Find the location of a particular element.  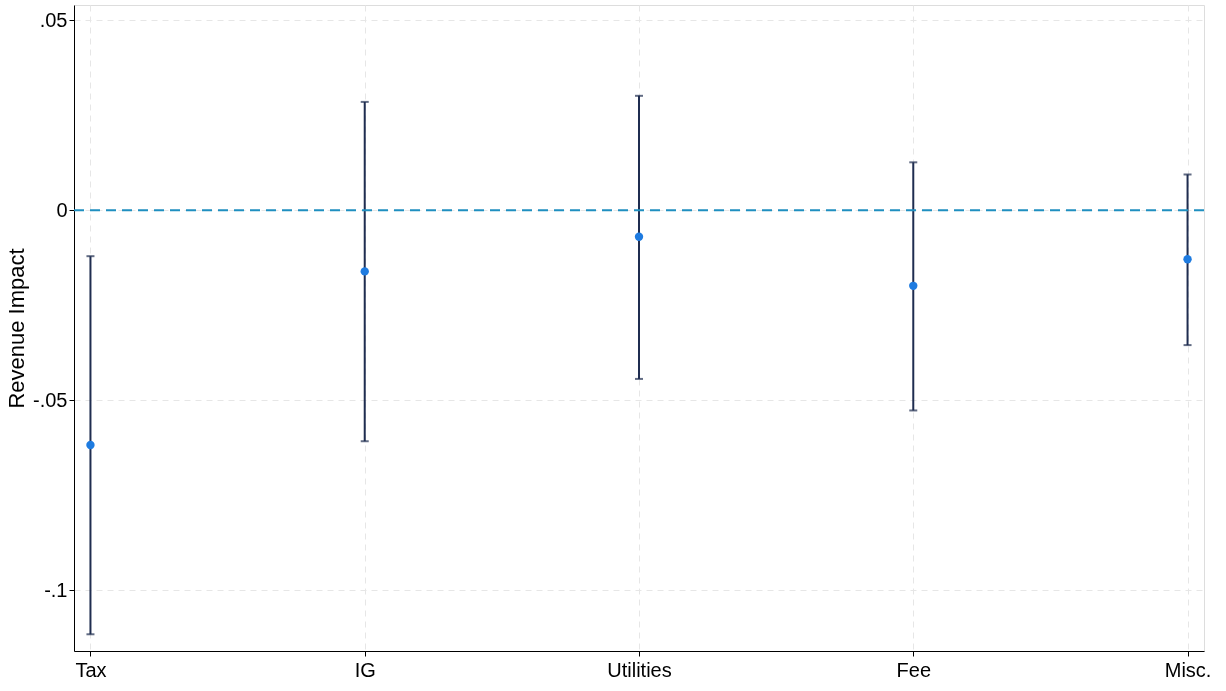

x-tick-label: Tax is located at coordinates (91, 669).